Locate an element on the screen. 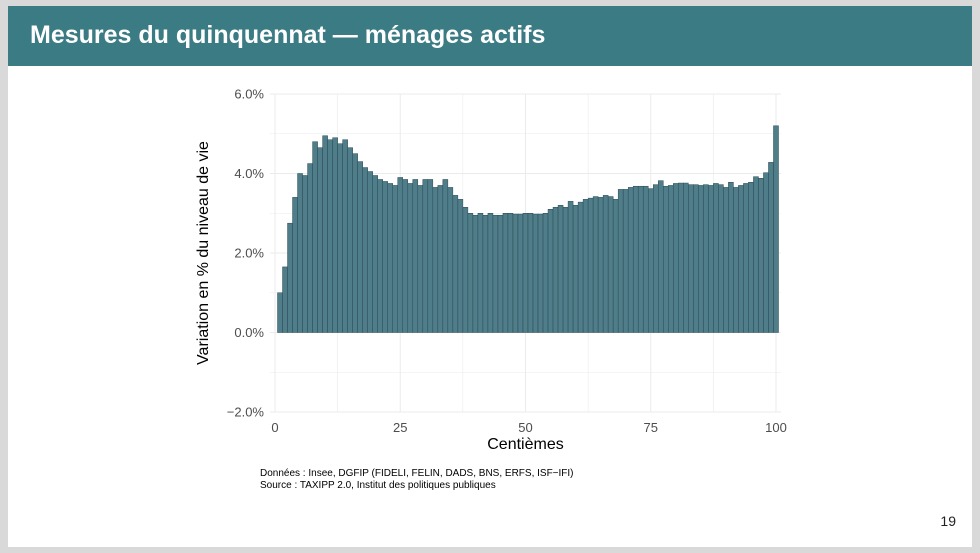  y-tick-label: 6.0% is located at coordinates (249, 94).